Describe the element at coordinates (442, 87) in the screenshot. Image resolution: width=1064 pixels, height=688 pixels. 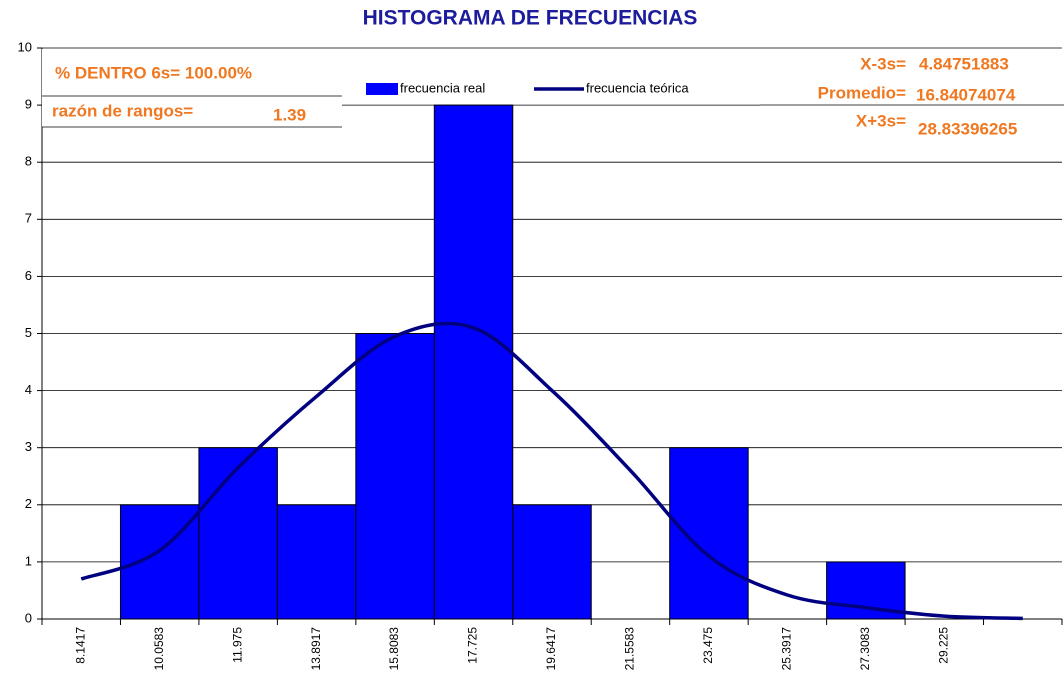
I see `legend-label: frecuencia real` at that location.